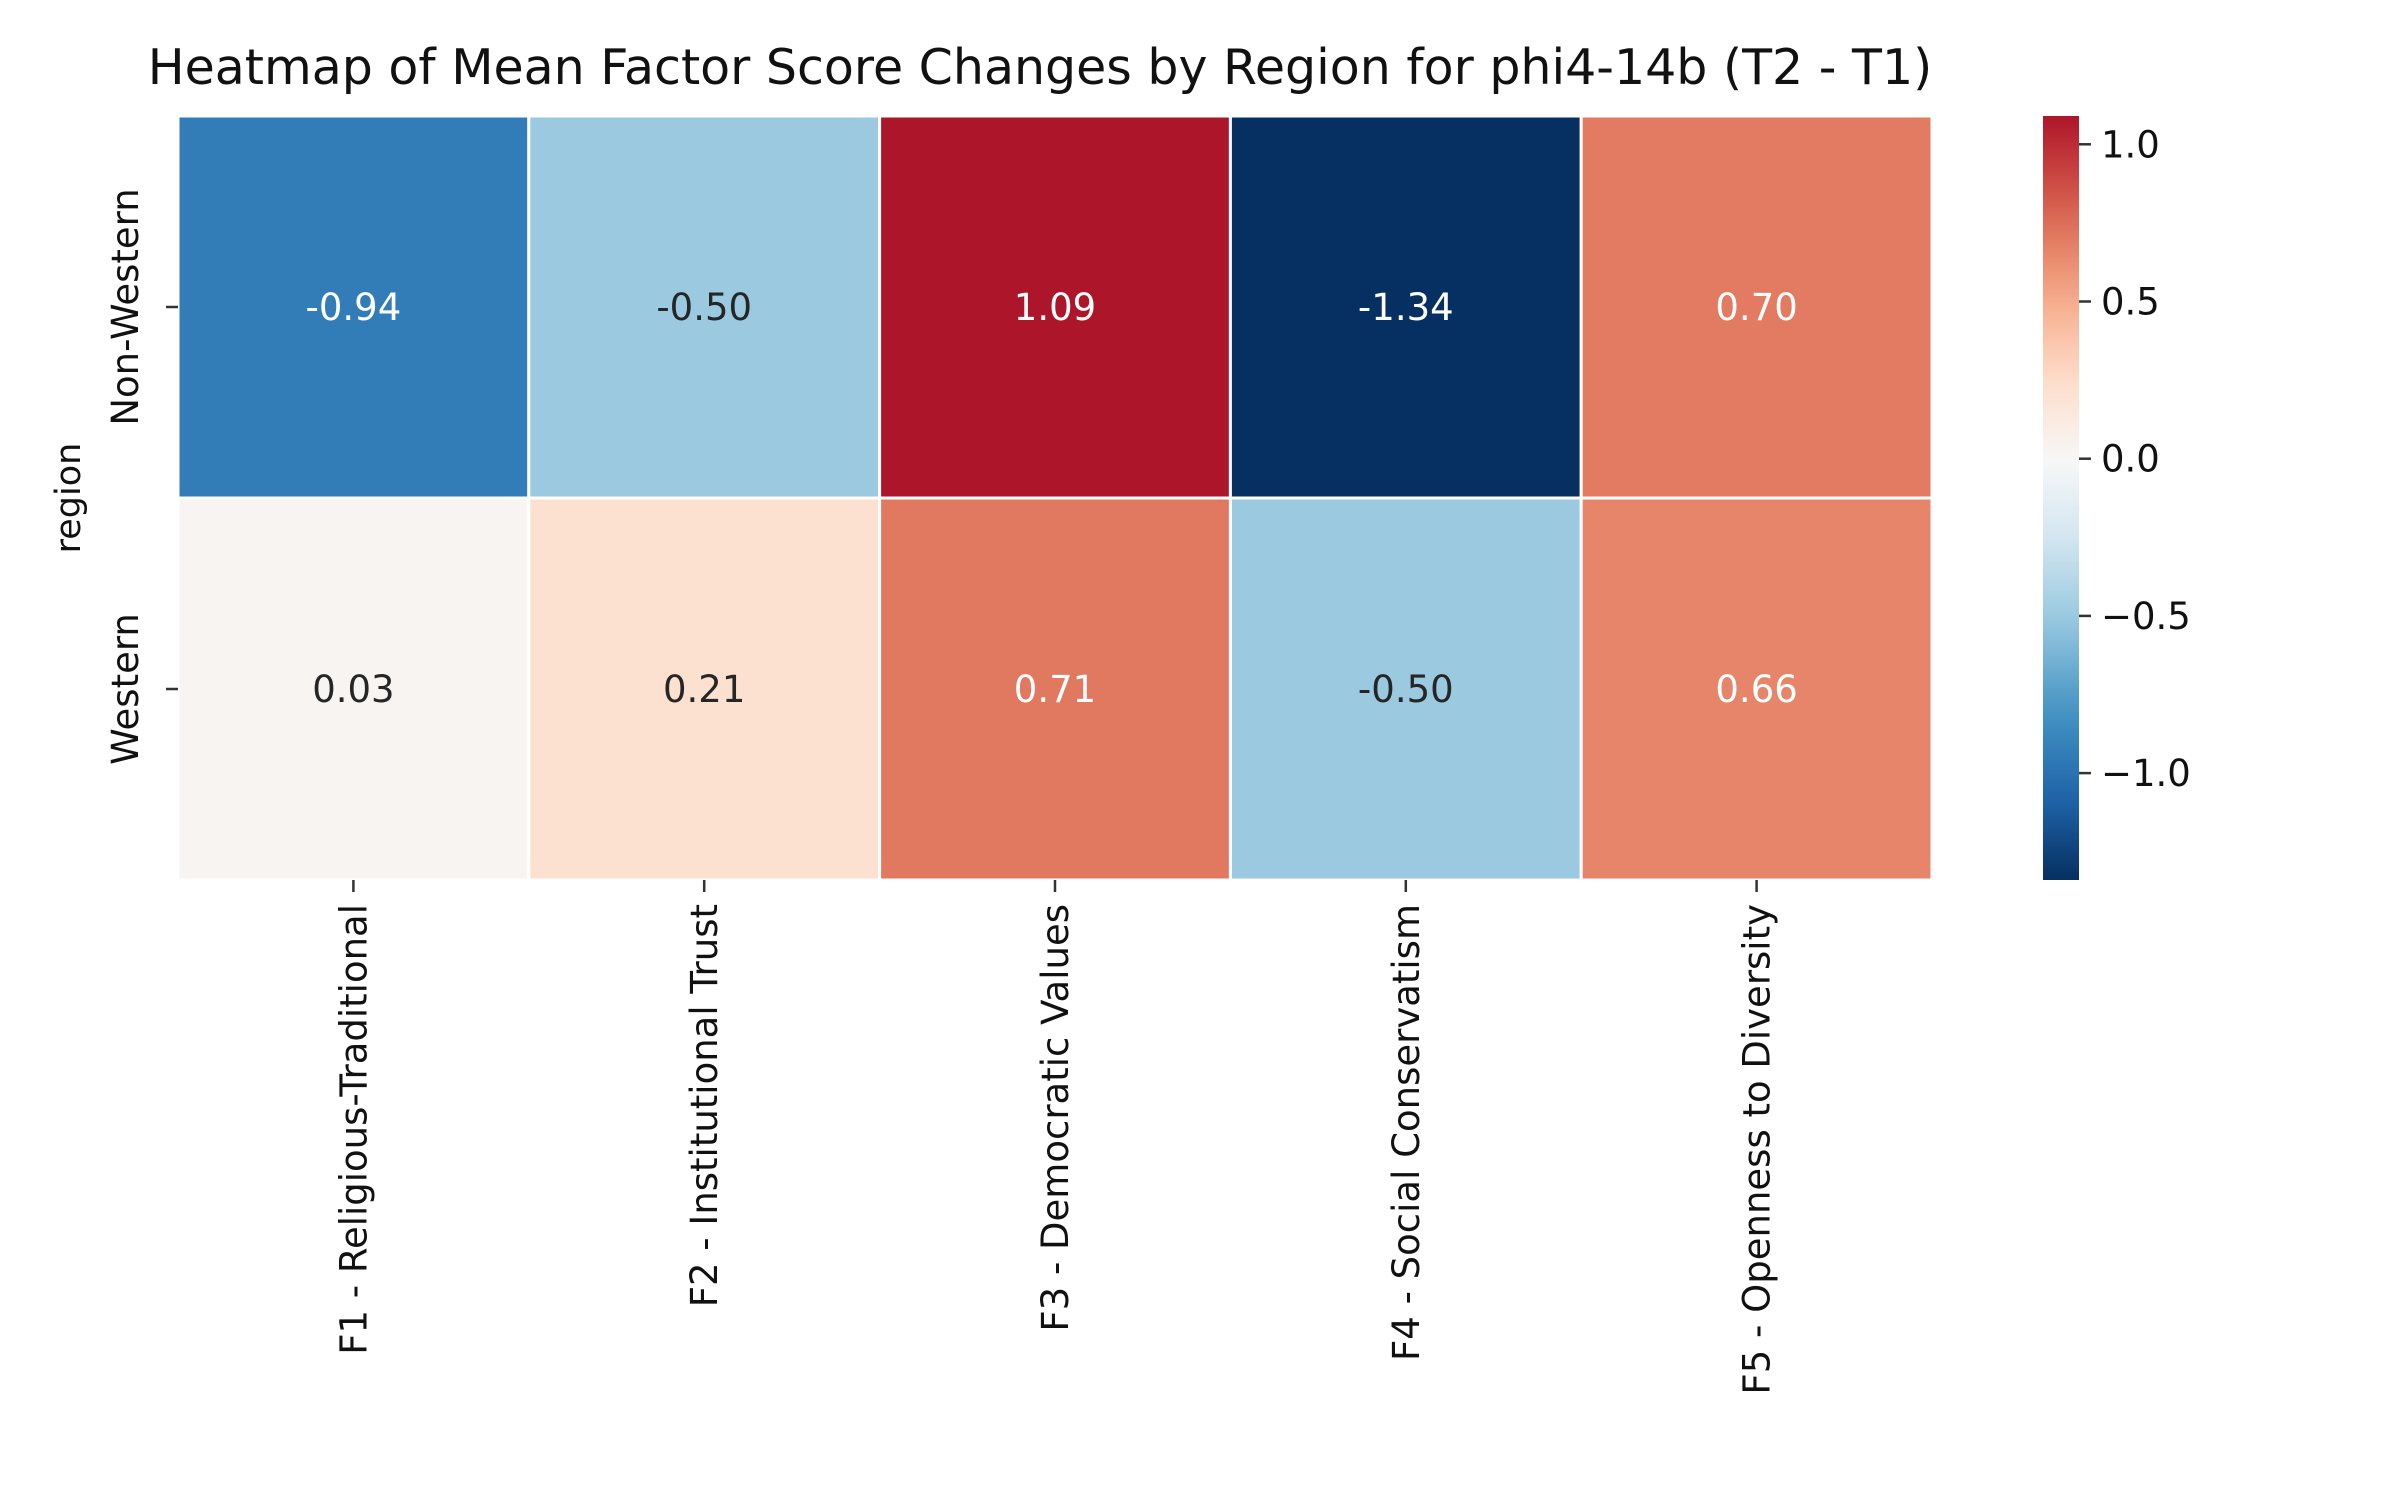 The image size is (2400, 1500). Describe the element at coordinates (1757, 1149) in the screenshot. I see `column-tick-label: F5 - Openness to Diversity` at that location.